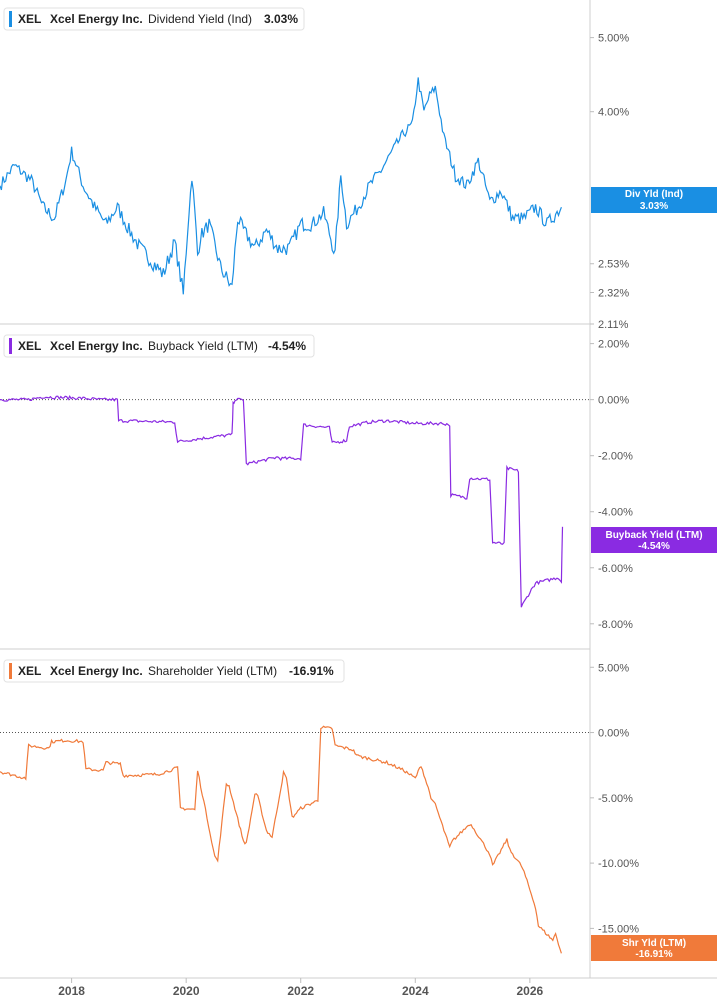 This screenshot has height=1005, width=717. What do you see at coordinates (415, 991) in the screenshot?
I see `x-tick-label: 2024` at bounding box center [415, 991].